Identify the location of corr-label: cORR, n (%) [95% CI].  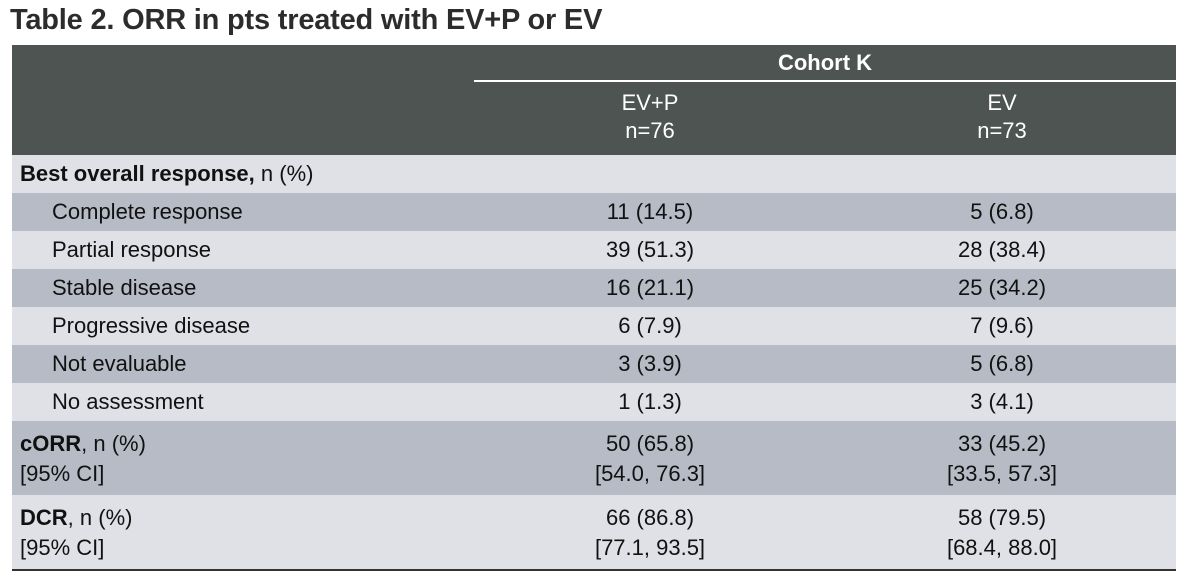
(83, 459).